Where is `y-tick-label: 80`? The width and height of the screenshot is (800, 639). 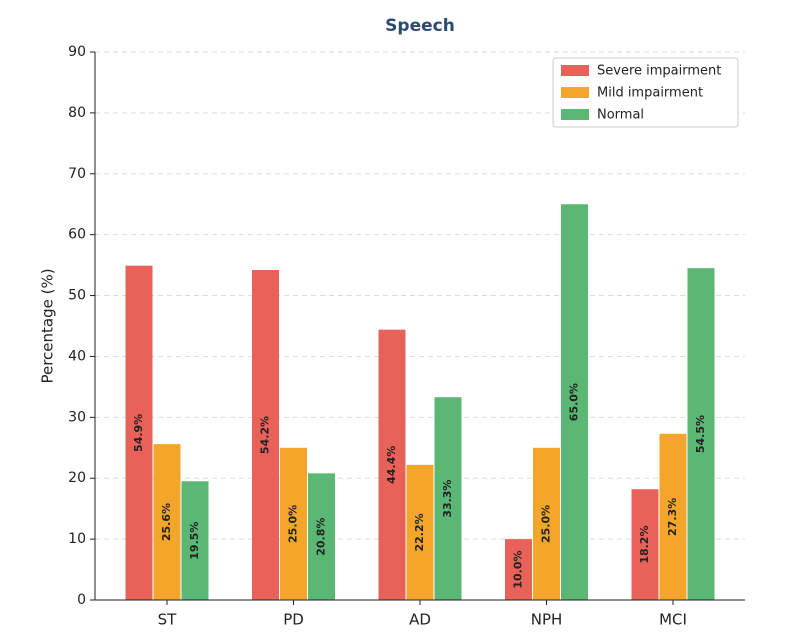
y-tick-label: 80 is located at coordinates (77, 113).